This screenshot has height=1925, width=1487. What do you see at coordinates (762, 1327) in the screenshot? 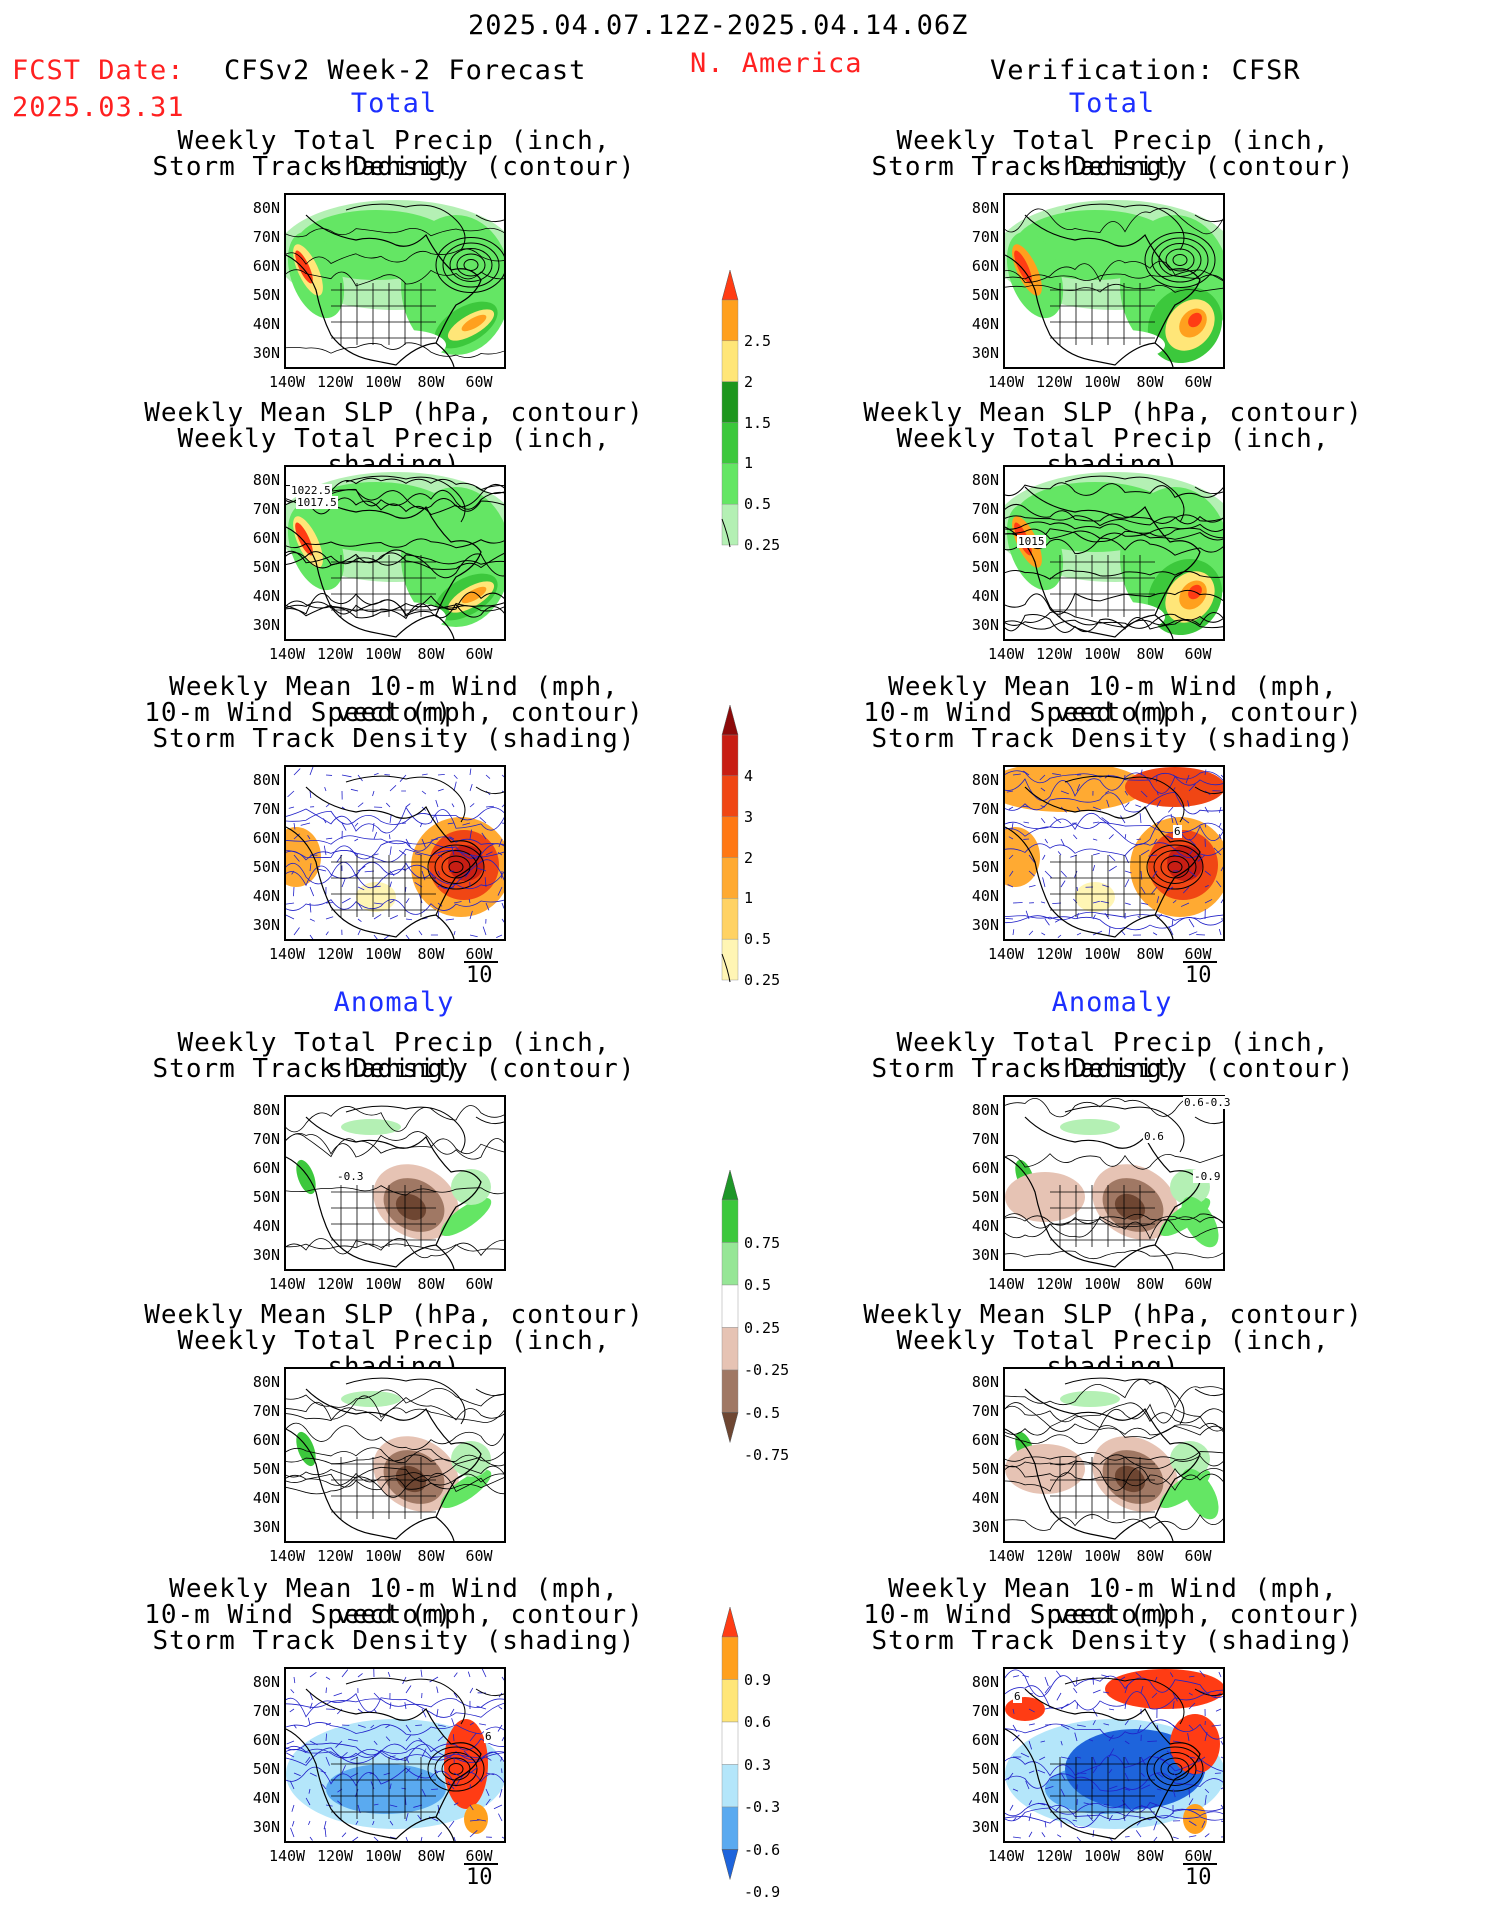
I see `colorbar-tick-label: 0.25` at bounding box center [762, 1327].